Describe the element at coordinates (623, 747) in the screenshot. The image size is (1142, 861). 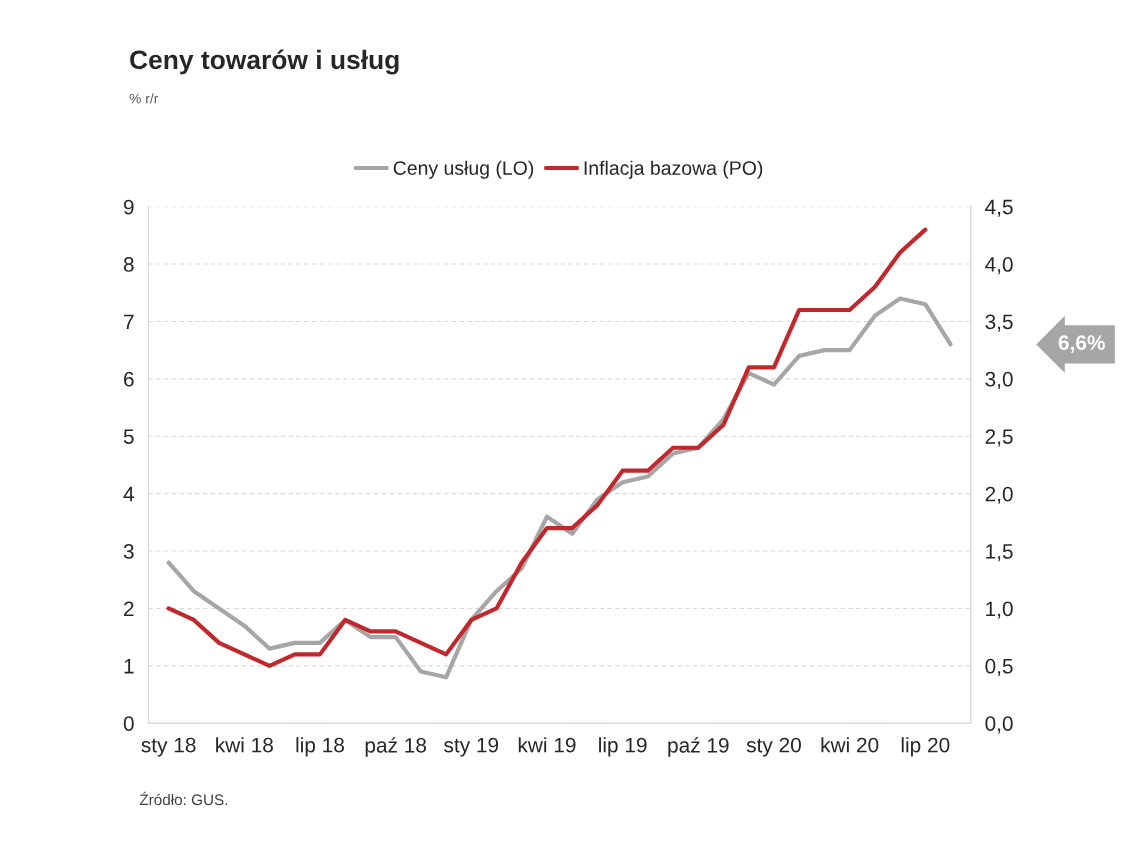
I see `x-tick-label: lip 19` at that location.